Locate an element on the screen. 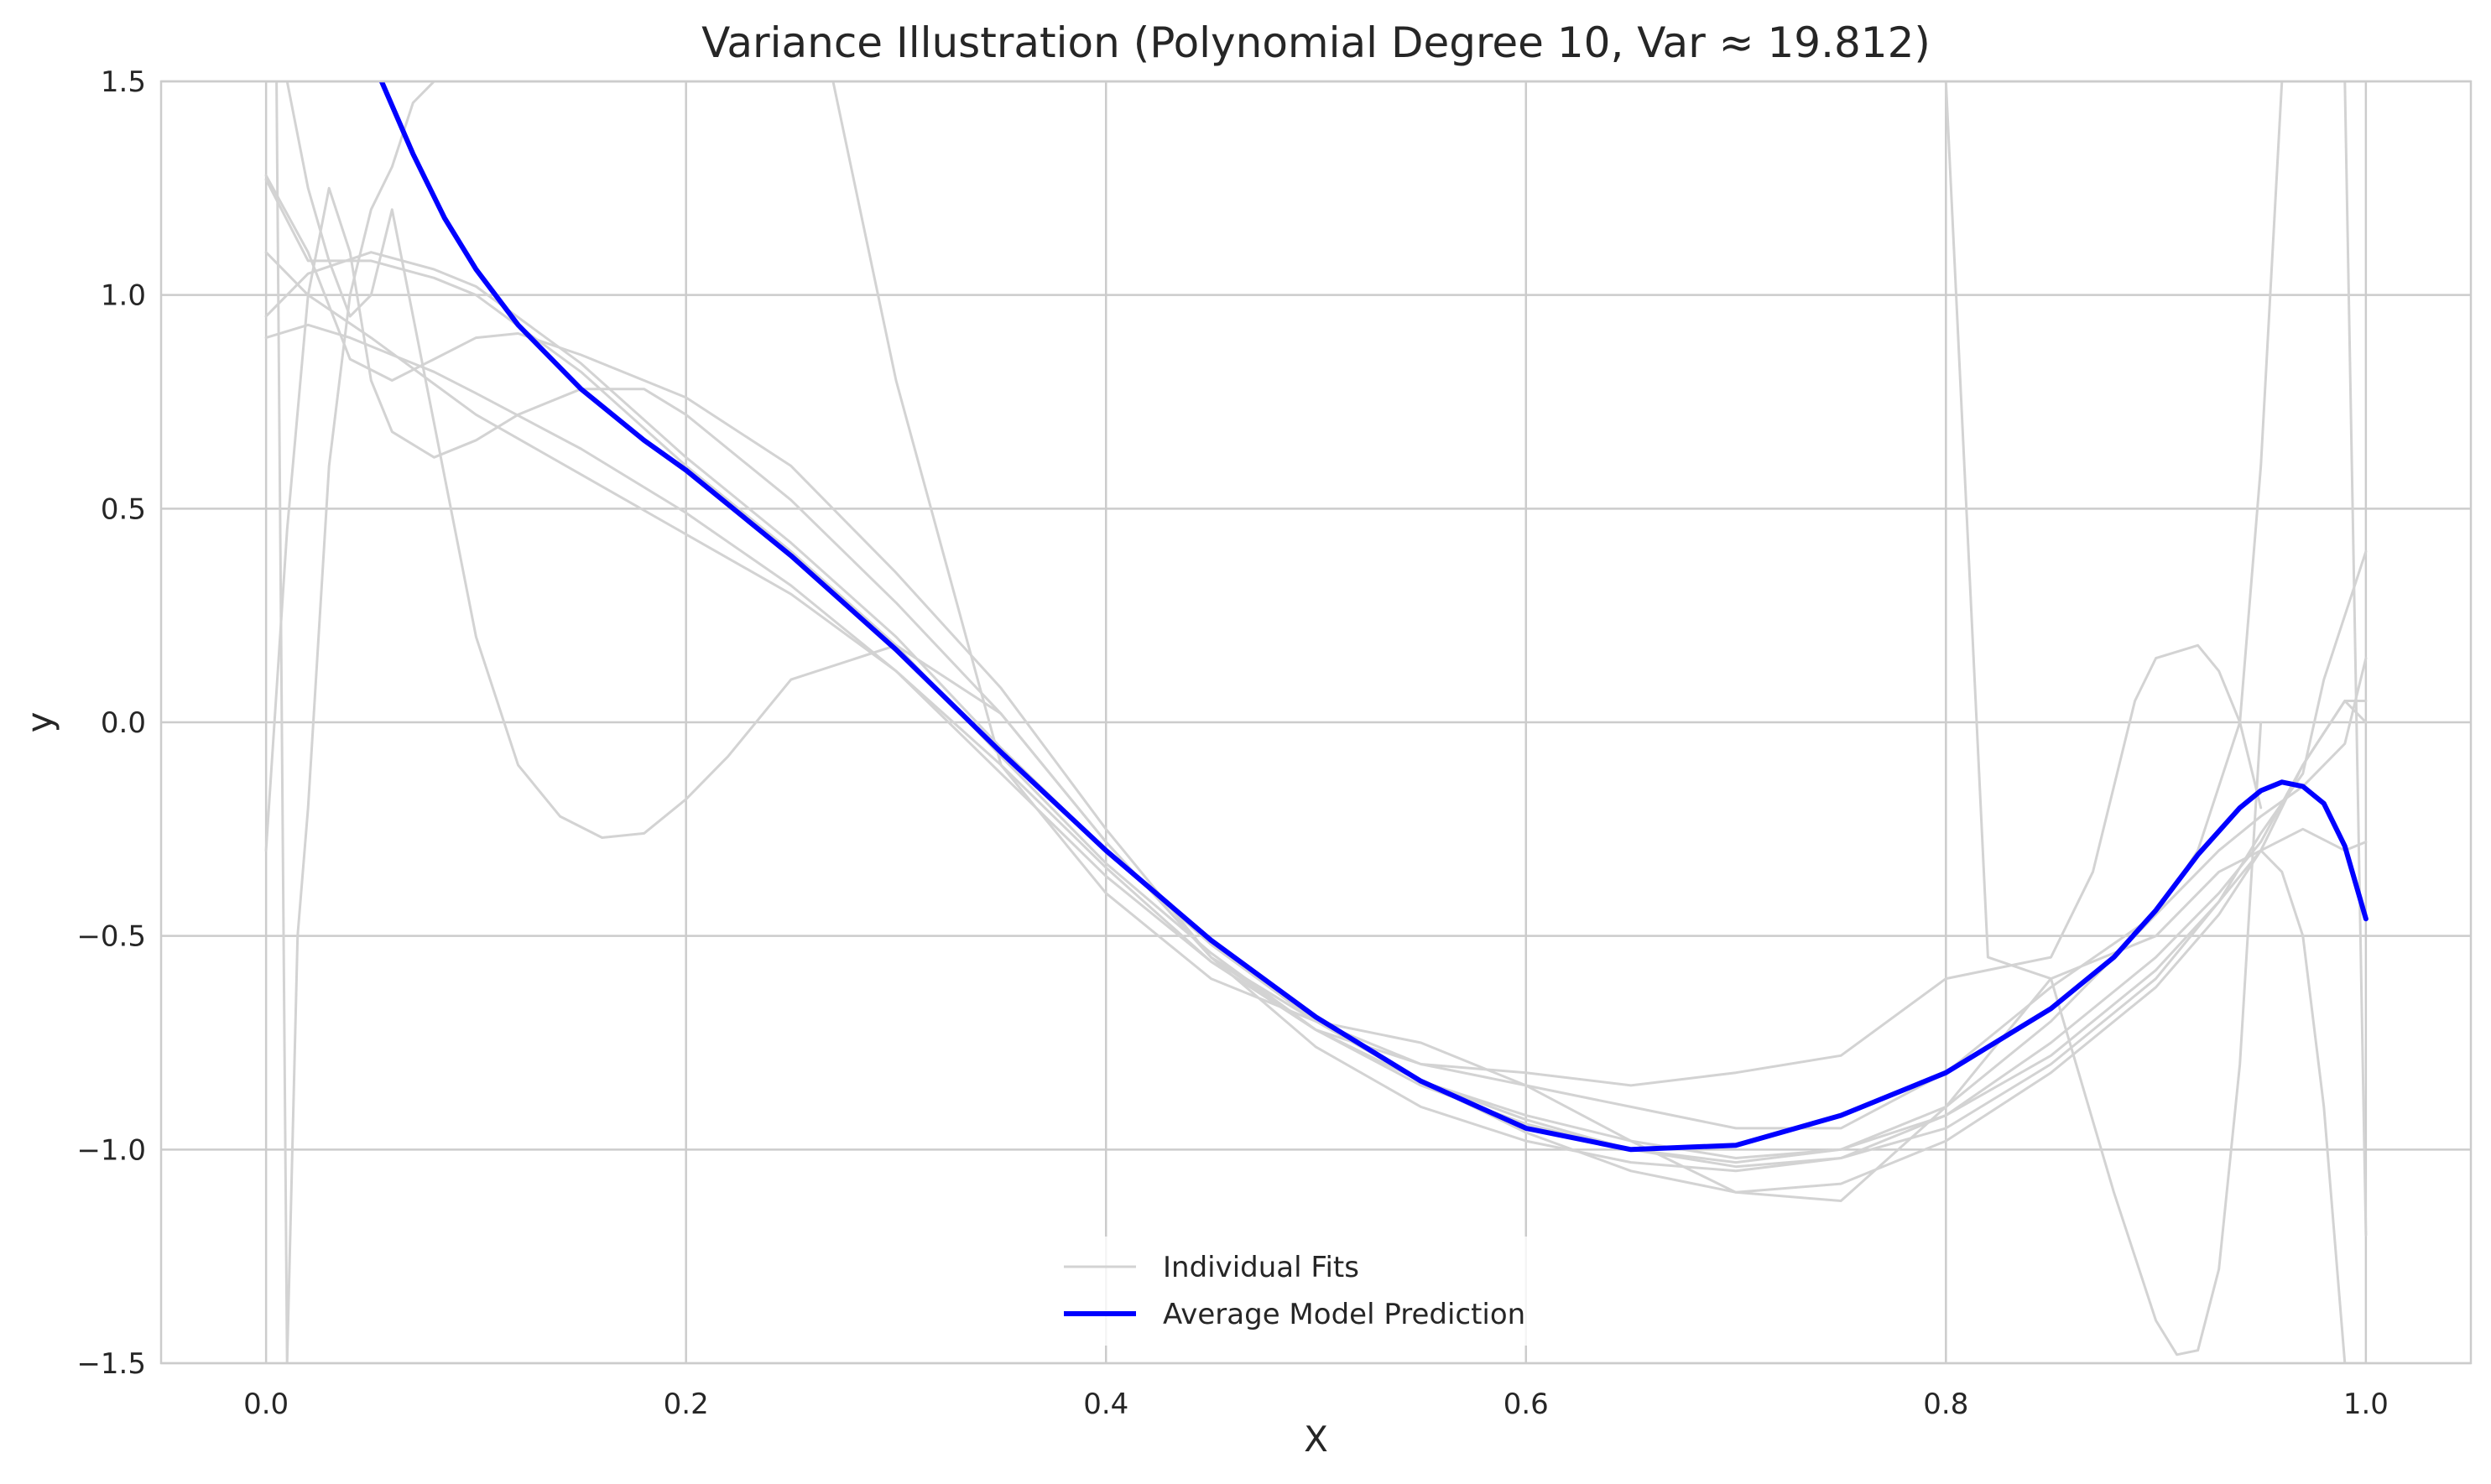 This screenshot has width=2491, height=1484. x-tick-label: 1.0 is located at coordinates (2366, 1404).